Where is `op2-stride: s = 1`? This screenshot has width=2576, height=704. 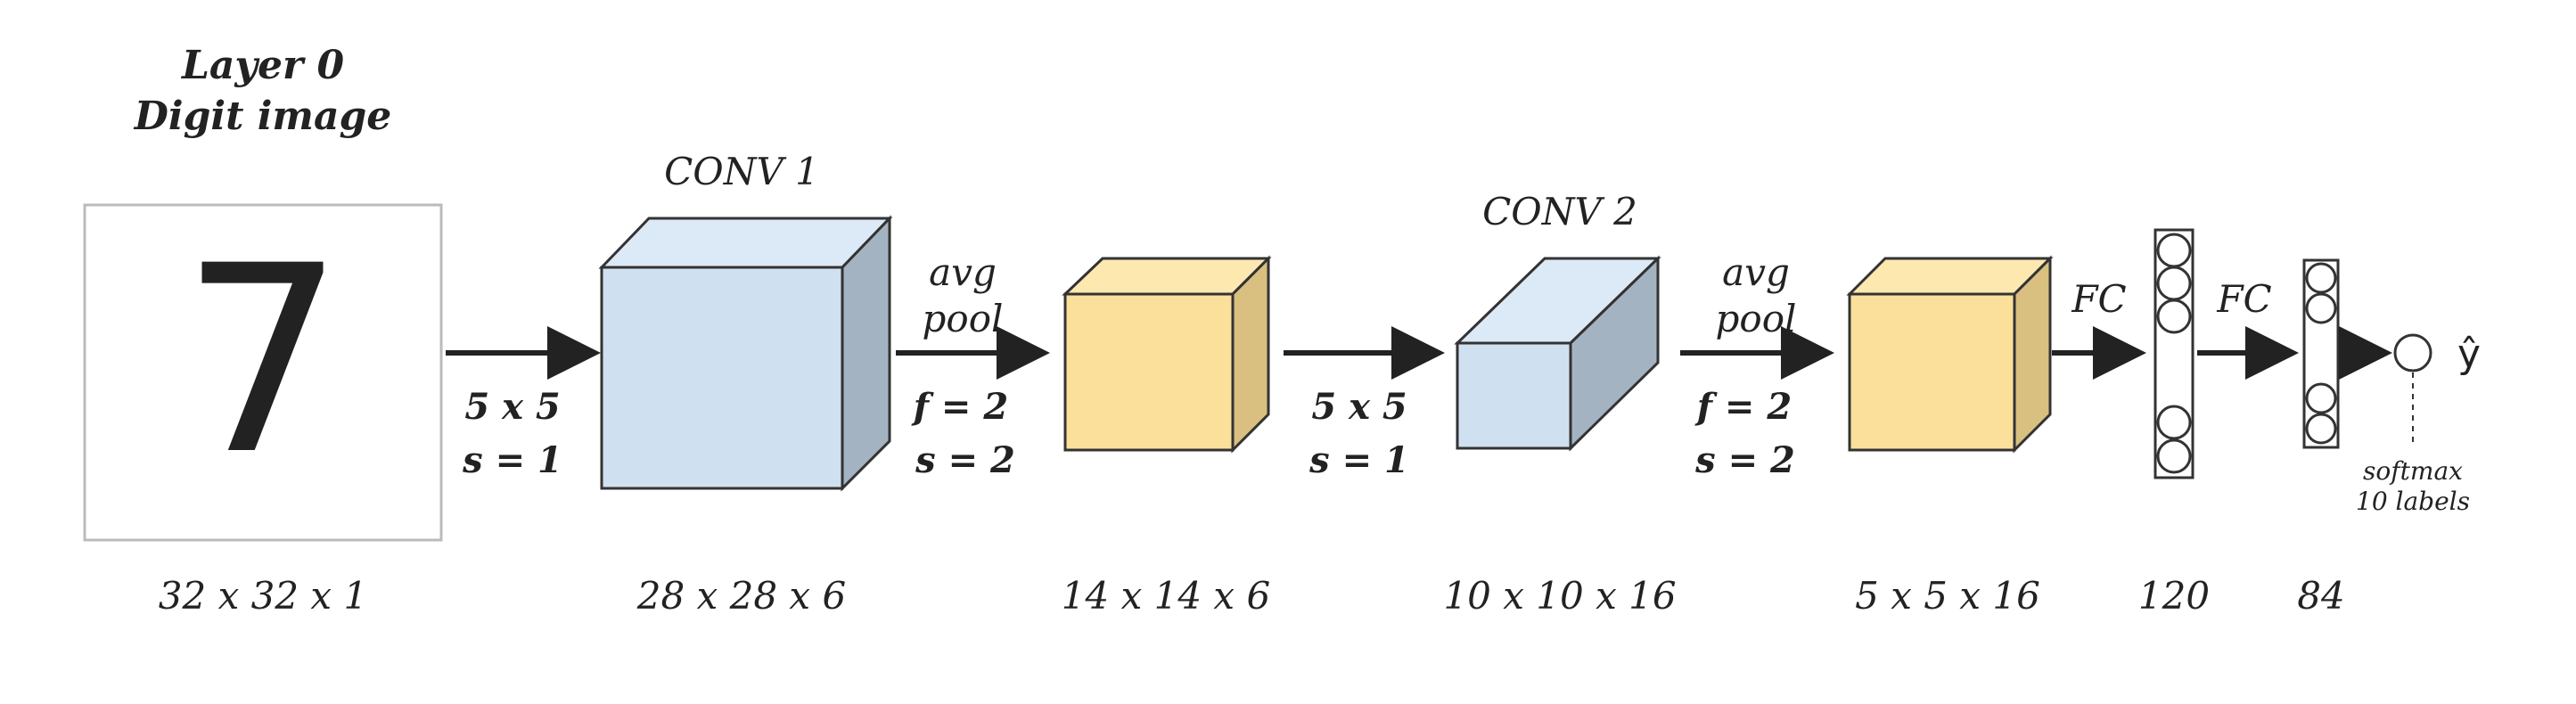 op2-stride: s = 1 is located at coordinates (1359, 460).